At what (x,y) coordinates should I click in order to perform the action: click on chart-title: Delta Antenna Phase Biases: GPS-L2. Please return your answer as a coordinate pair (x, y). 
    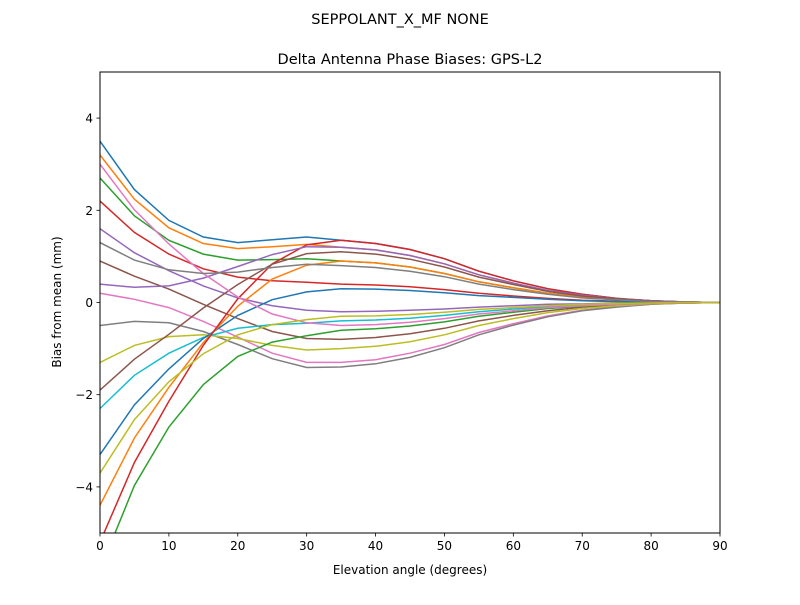
    Looking at the image, I should click on (410, 60).